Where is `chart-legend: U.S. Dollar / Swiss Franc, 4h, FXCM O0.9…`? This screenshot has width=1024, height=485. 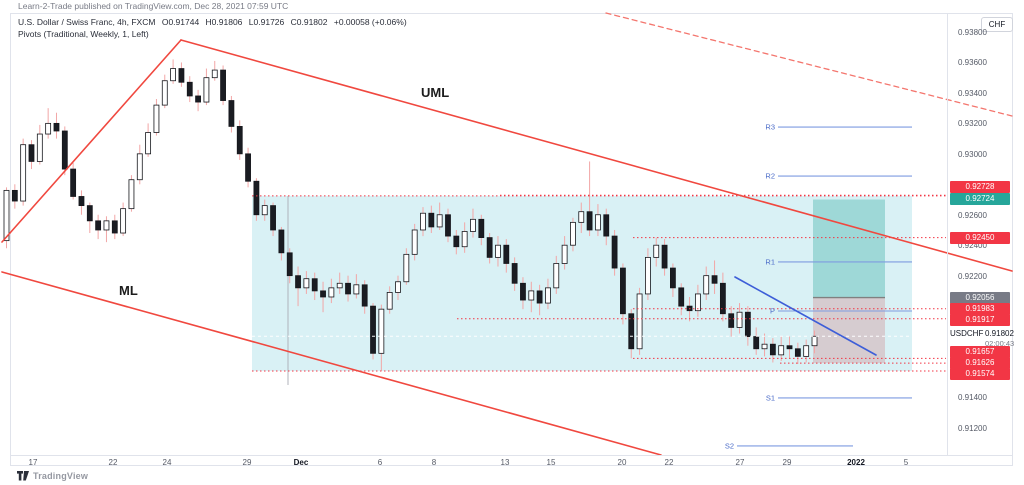
chart-legend: U.S. Dollar / Swiss Franc, 4h, FXCM O0.9… is located at coordinates (214, 28).